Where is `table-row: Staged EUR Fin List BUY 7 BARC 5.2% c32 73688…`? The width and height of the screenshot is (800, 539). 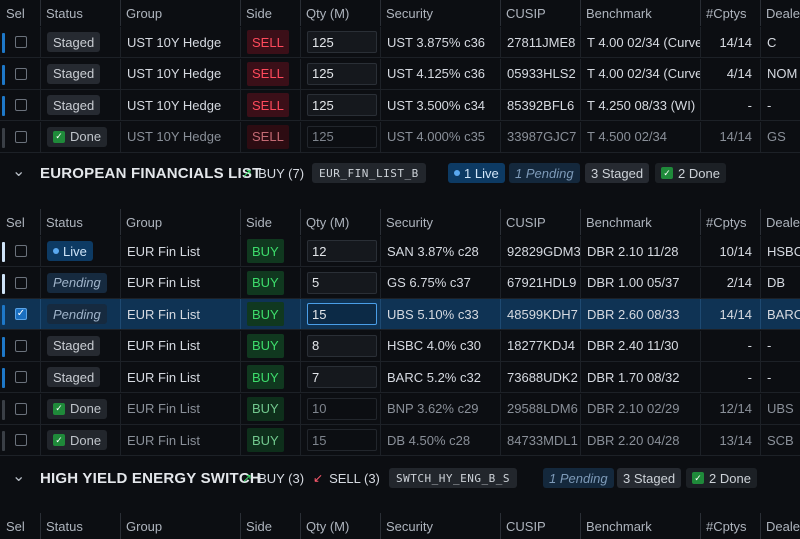 table-row: Staged EUR Fin List BUY 7 BARC 5.2% c32 73688… is located at coordinates (400, 377).